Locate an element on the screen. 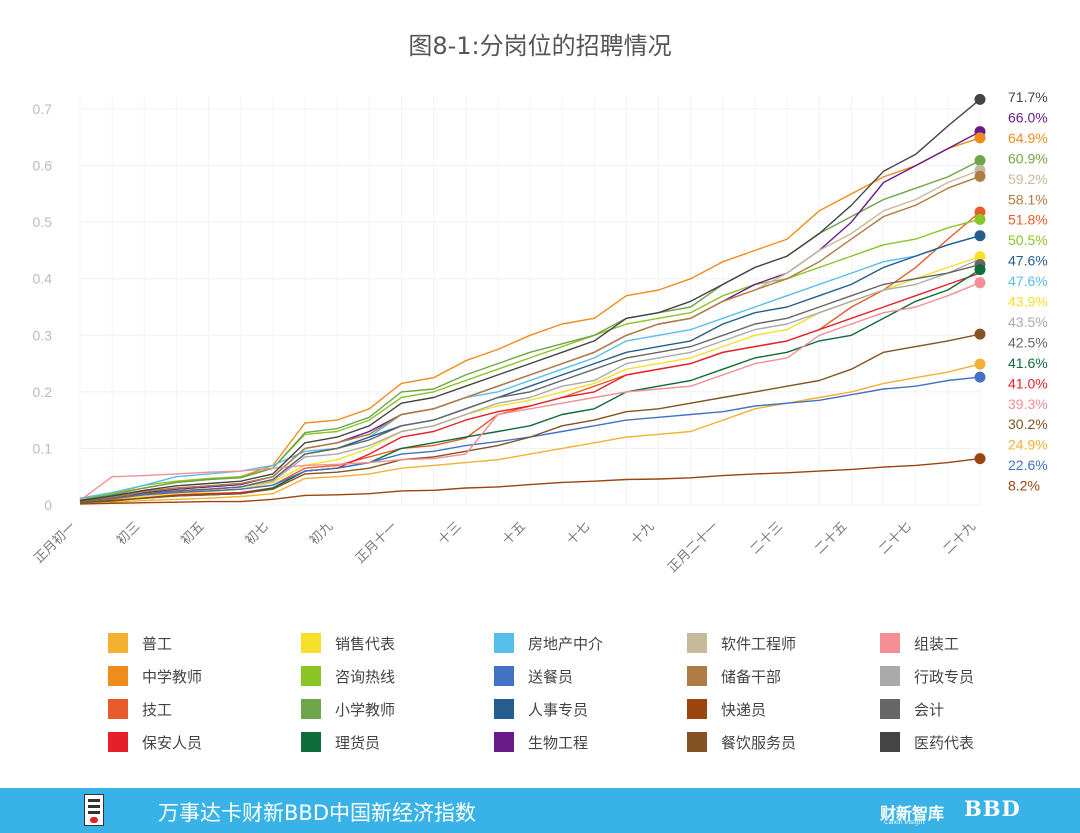  end-value-label: 8.2% is located at coordinates (1024, 486).